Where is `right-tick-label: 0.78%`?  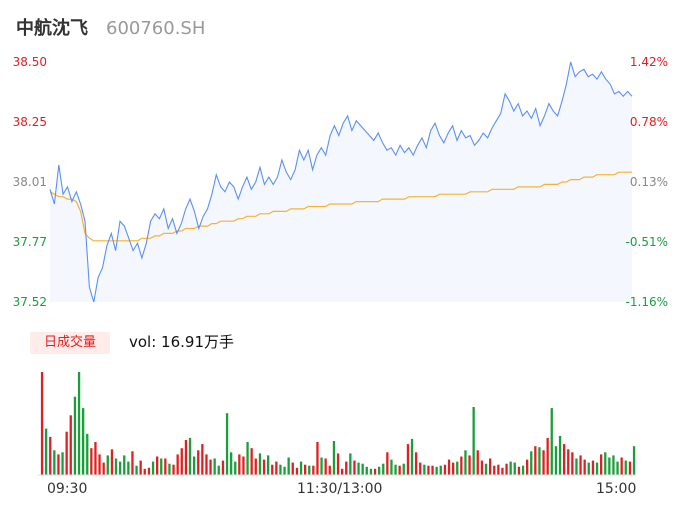
right-tick-label: 0.78% is located at coordinates (649, 122).